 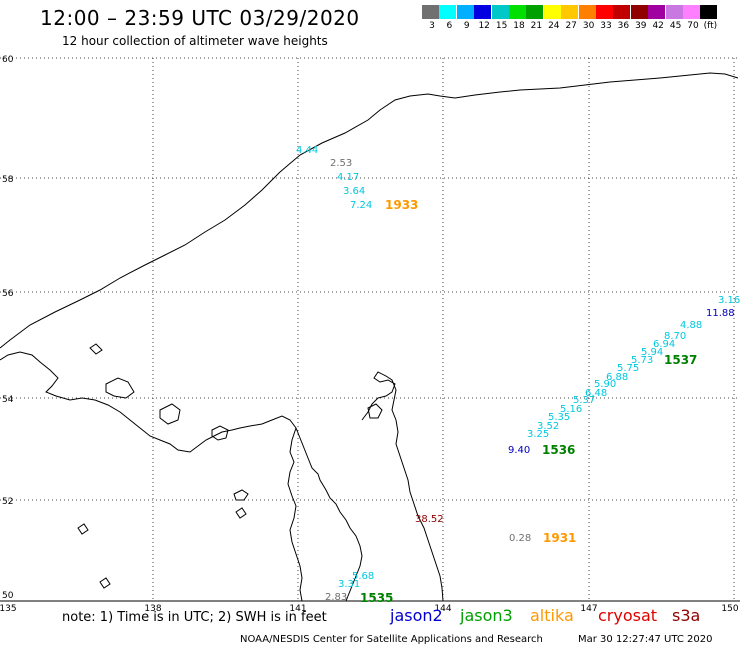 I want to click on wave-height-value: 5.75, so click(x=628, y=368).